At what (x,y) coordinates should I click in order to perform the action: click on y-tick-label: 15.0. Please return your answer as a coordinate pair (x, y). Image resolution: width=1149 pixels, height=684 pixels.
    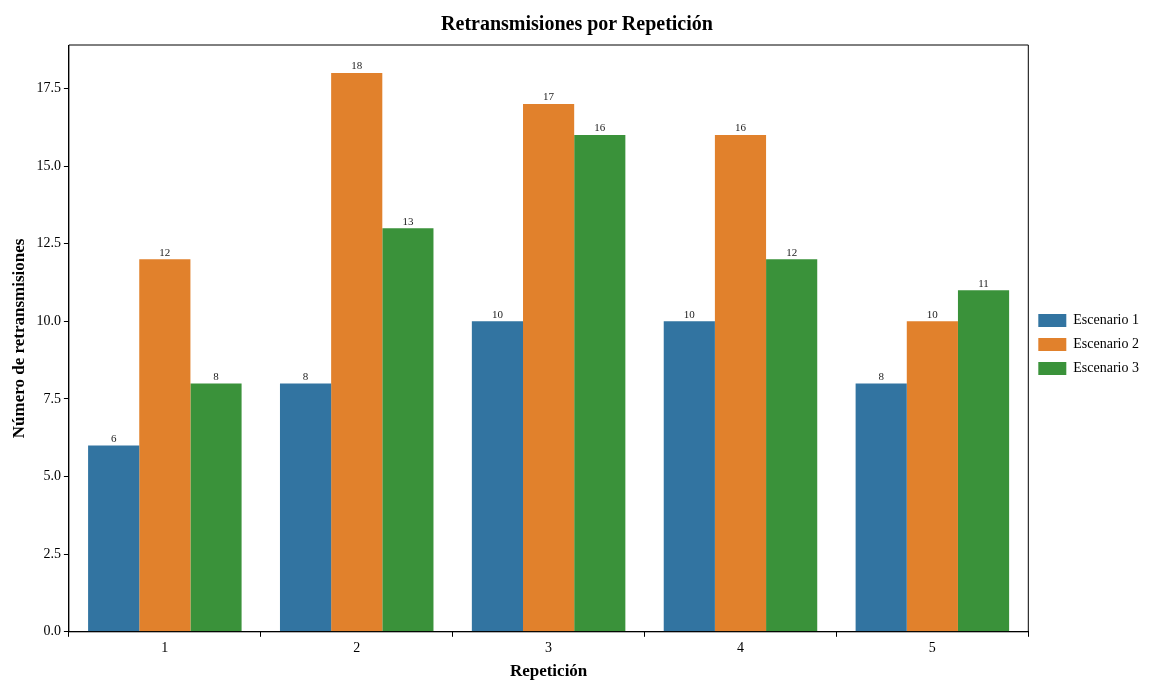
    Looking at the image, I should click on (48, 165).